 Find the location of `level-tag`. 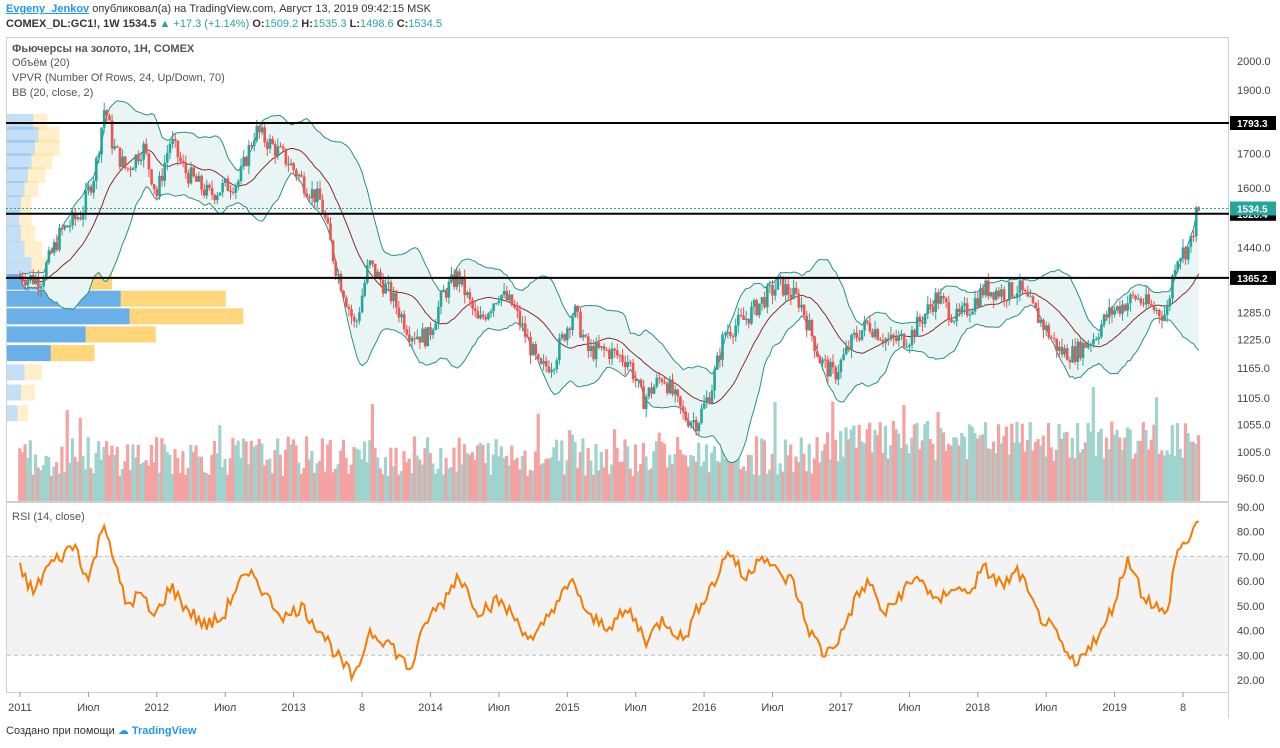

level-tag is located at coordinates (1253, 123).